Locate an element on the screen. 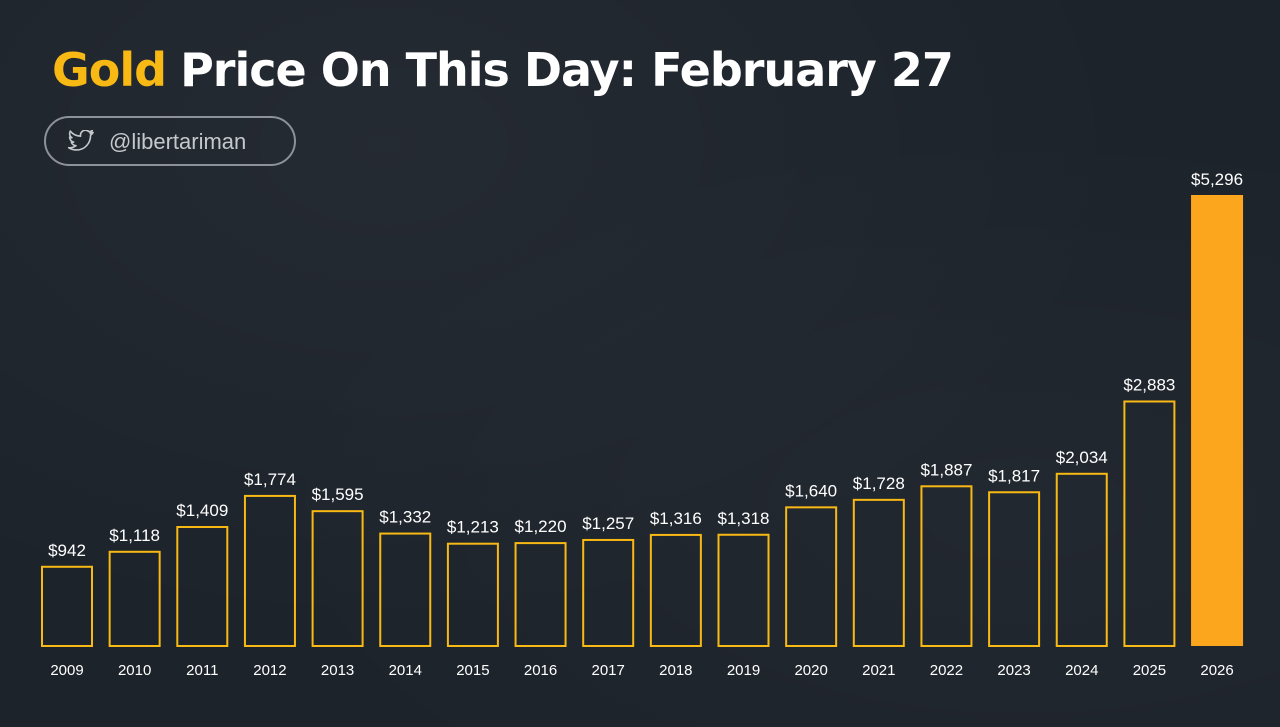  value-label-2022: $1,887 is located at coordinates (946, 469).